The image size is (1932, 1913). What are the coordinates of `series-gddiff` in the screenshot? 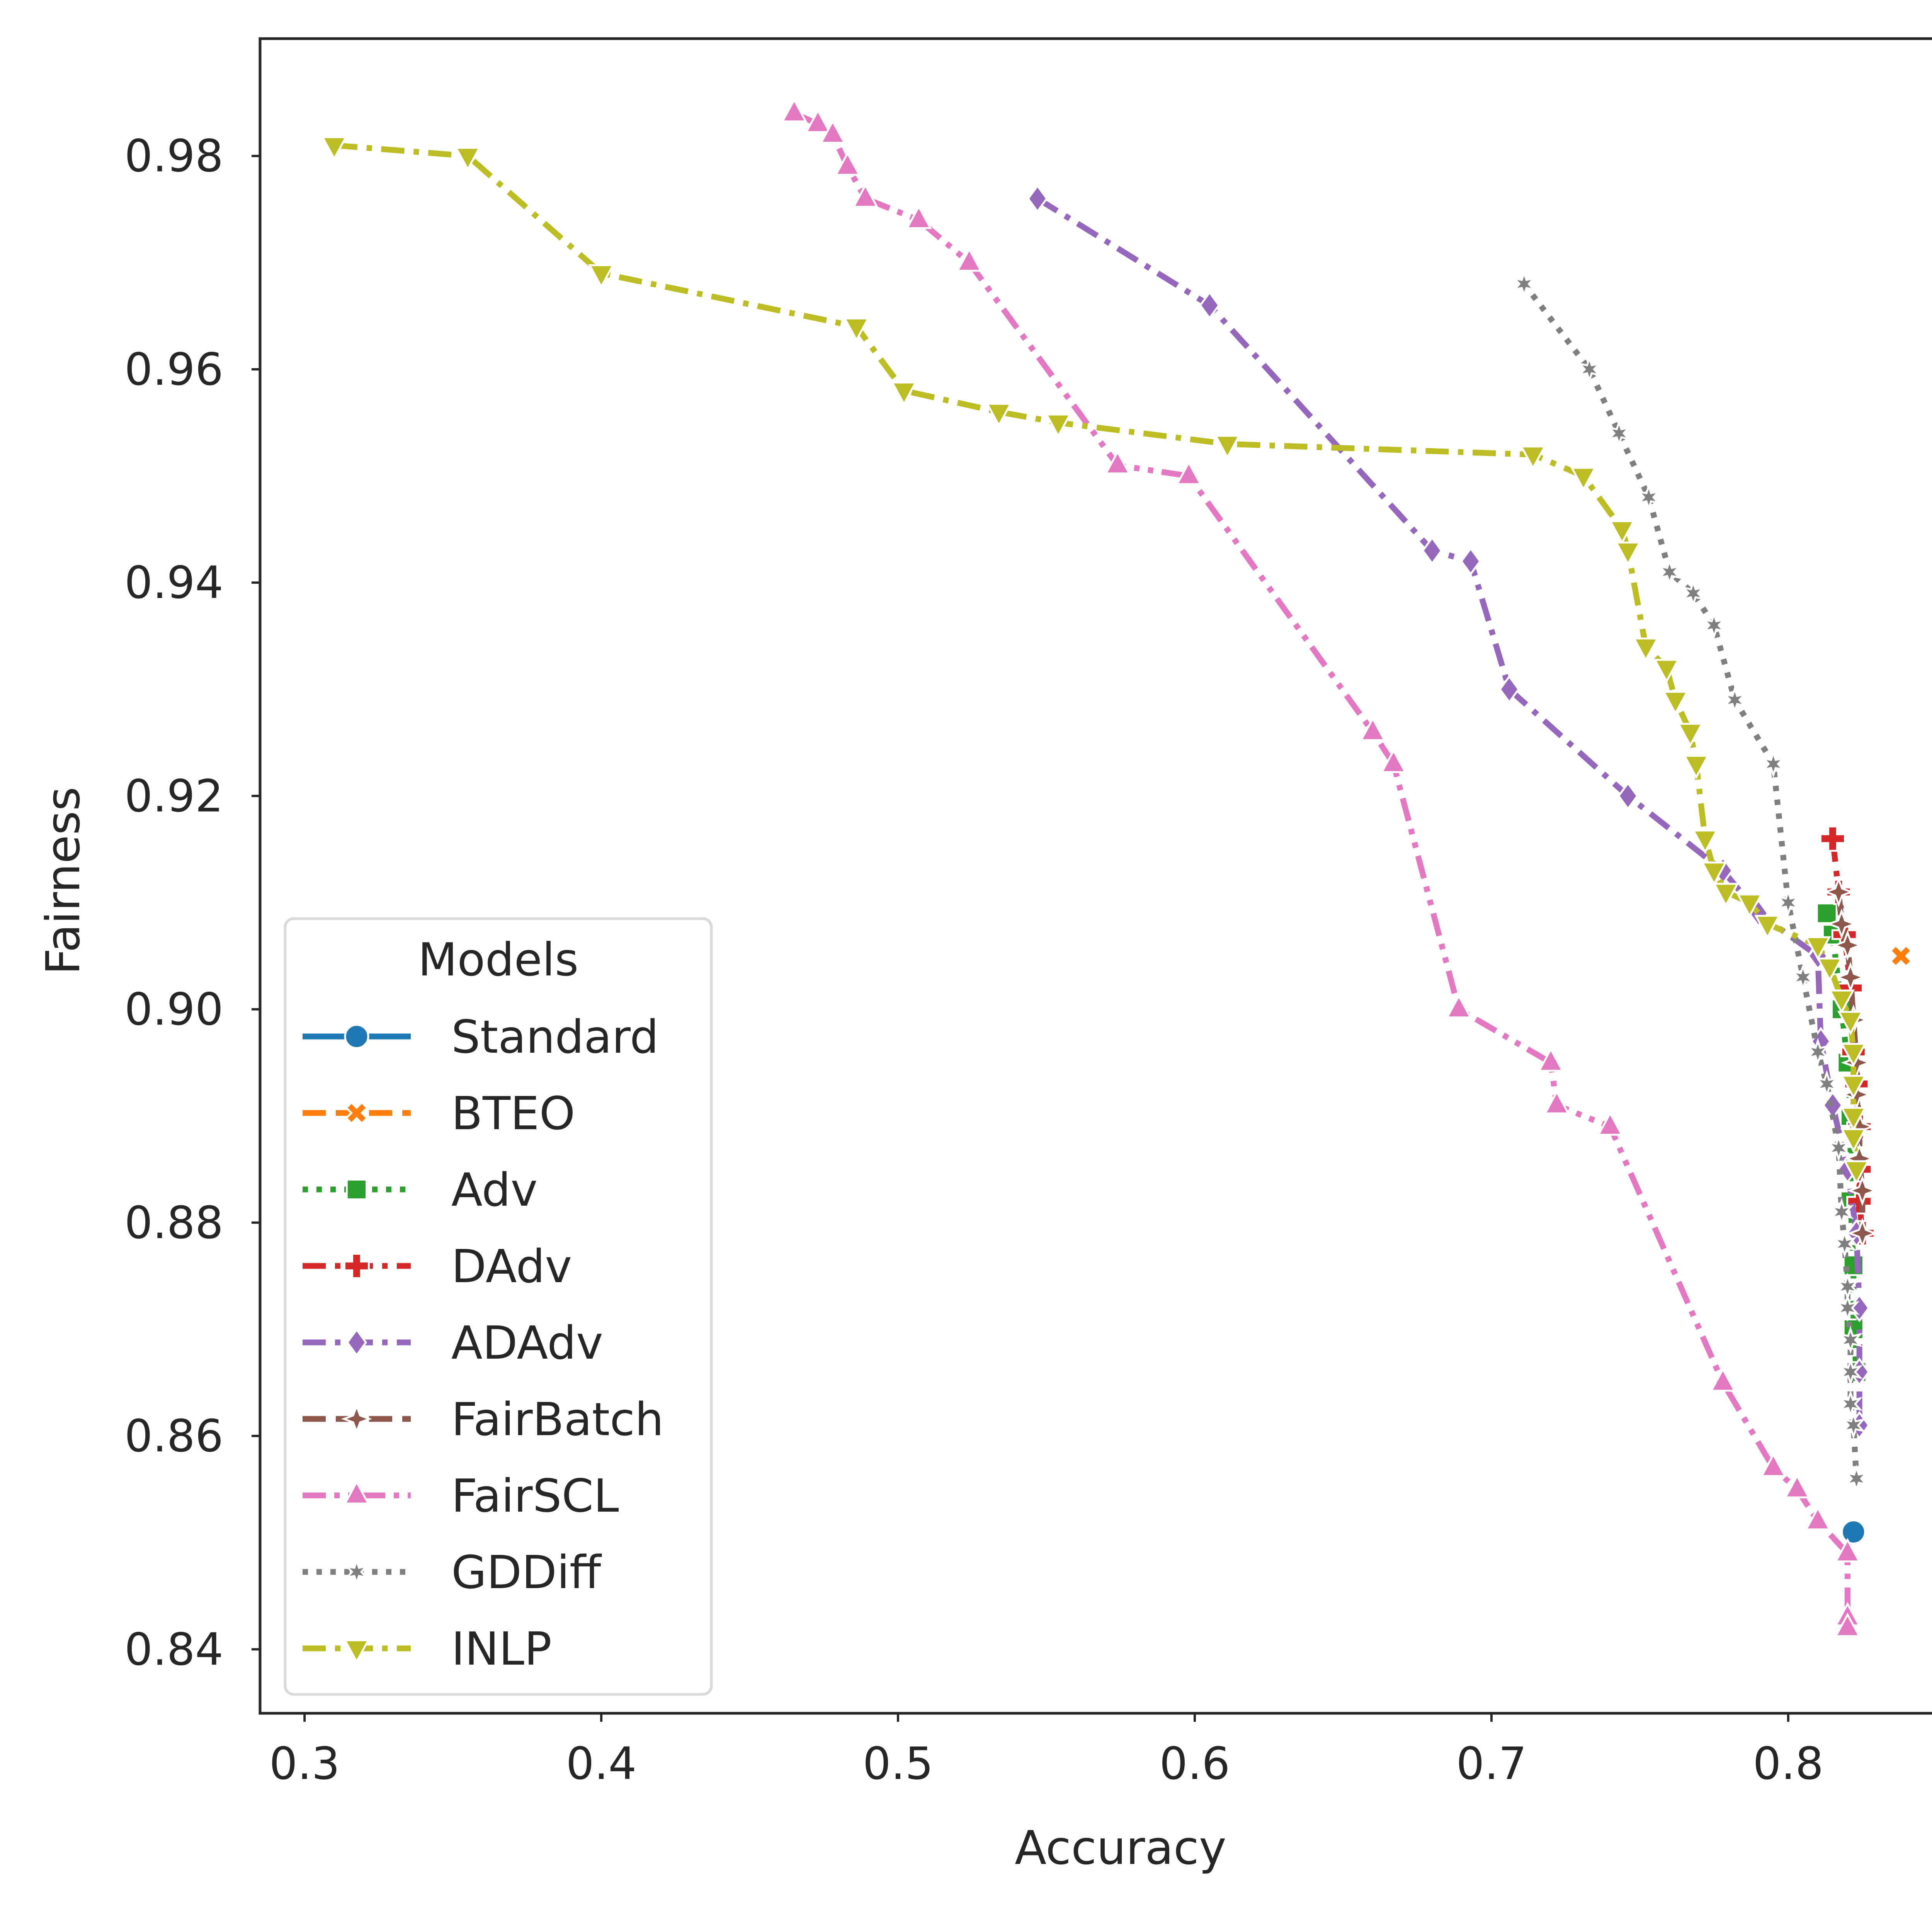 It's located at (1690, 881).